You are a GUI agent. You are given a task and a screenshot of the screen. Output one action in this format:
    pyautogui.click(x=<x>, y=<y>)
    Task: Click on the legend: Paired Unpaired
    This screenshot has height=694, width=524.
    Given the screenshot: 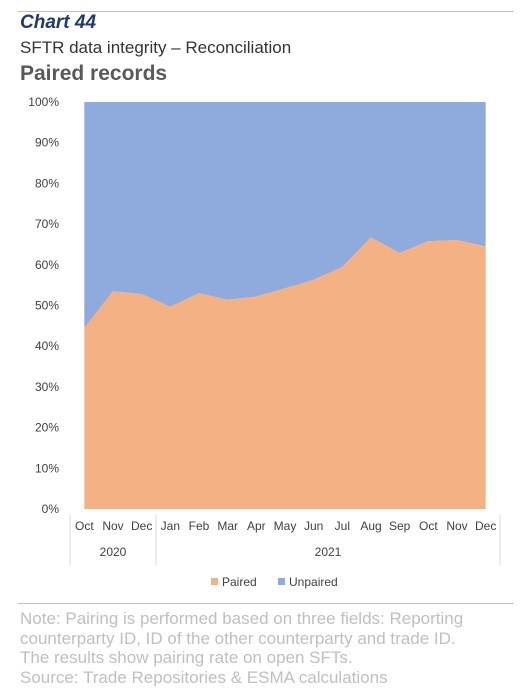 What is the action you would take?
    pyautogui.click(x=274, y=582)
    